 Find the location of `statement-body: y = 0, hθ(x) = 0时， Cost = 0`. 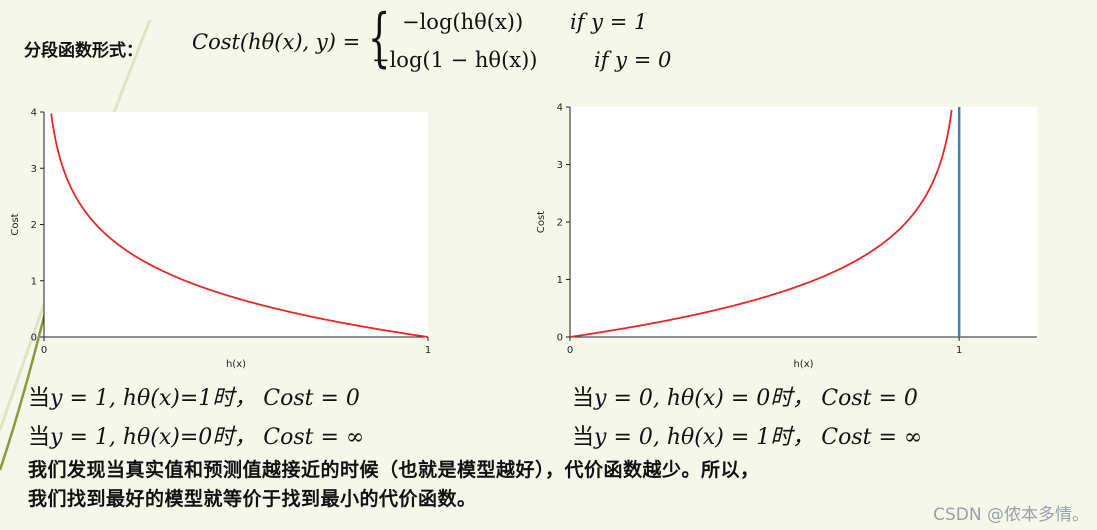

statement-body: y = 0, hθ(x) = 0时， Cost = 0 is located at coordinates (756, 398).